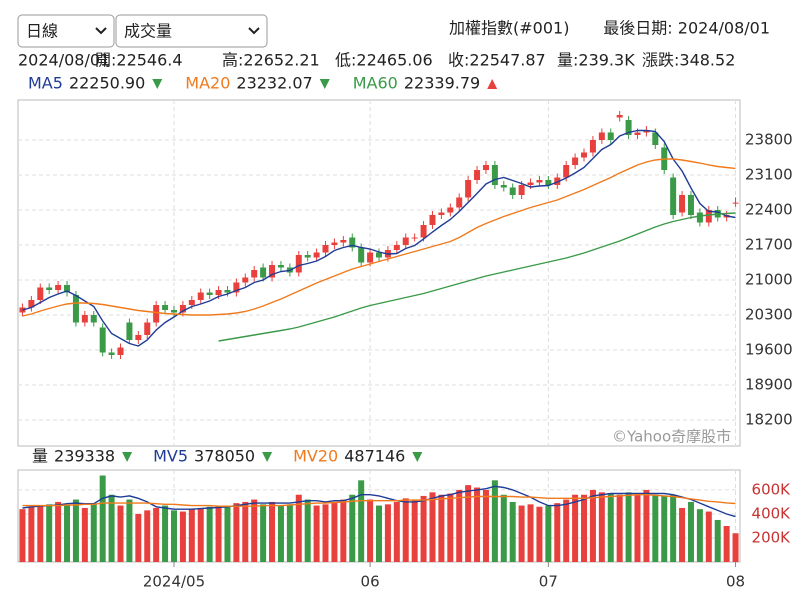 The height and width of the screenshot is (612, 809). What do you see at coordinates (769, 315) in the screenshot?
I see `y-tick-label: 20300` at bounding box center [769, 315].